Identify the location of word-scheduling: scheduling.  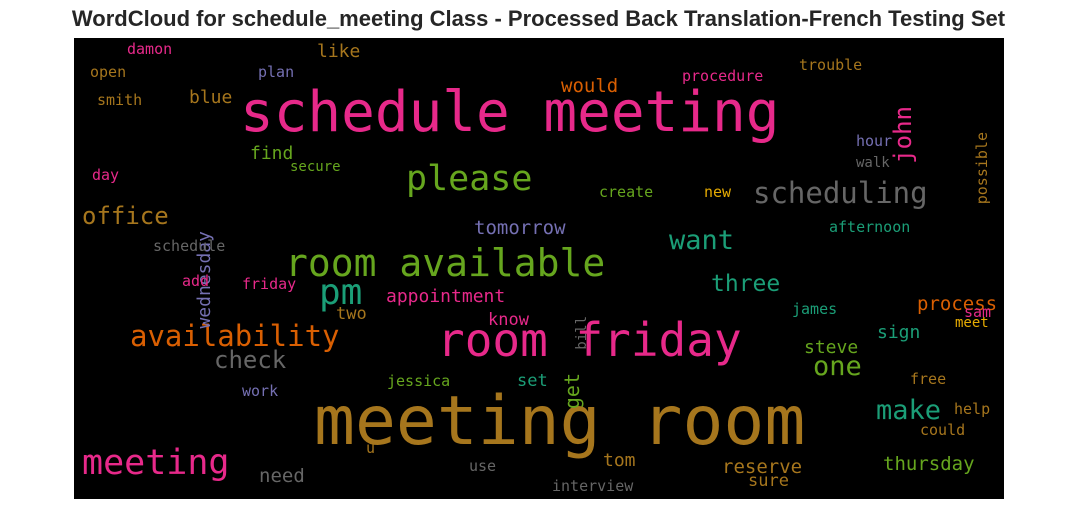
(840, 193).